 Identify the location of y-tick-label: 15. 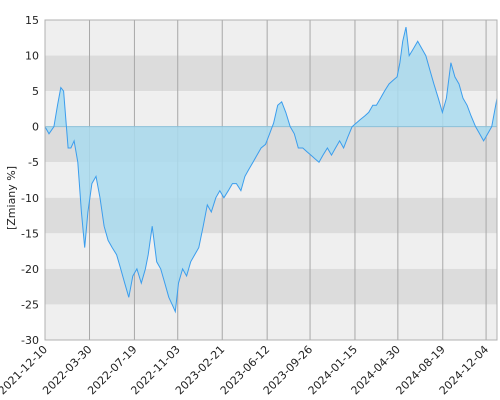
(32, 20).